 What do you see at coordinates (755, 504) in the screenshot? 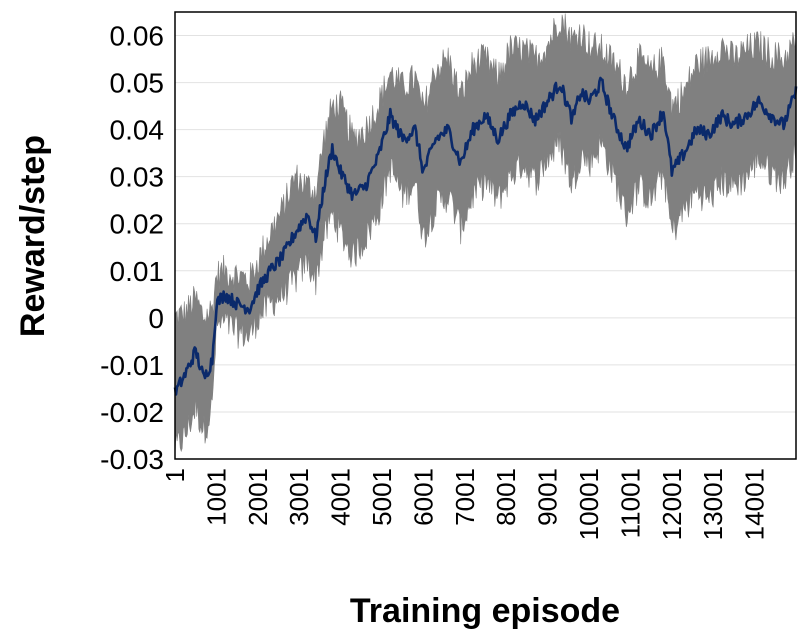
I see `x-tick-label: 14001` at bounding box center [755, 504].